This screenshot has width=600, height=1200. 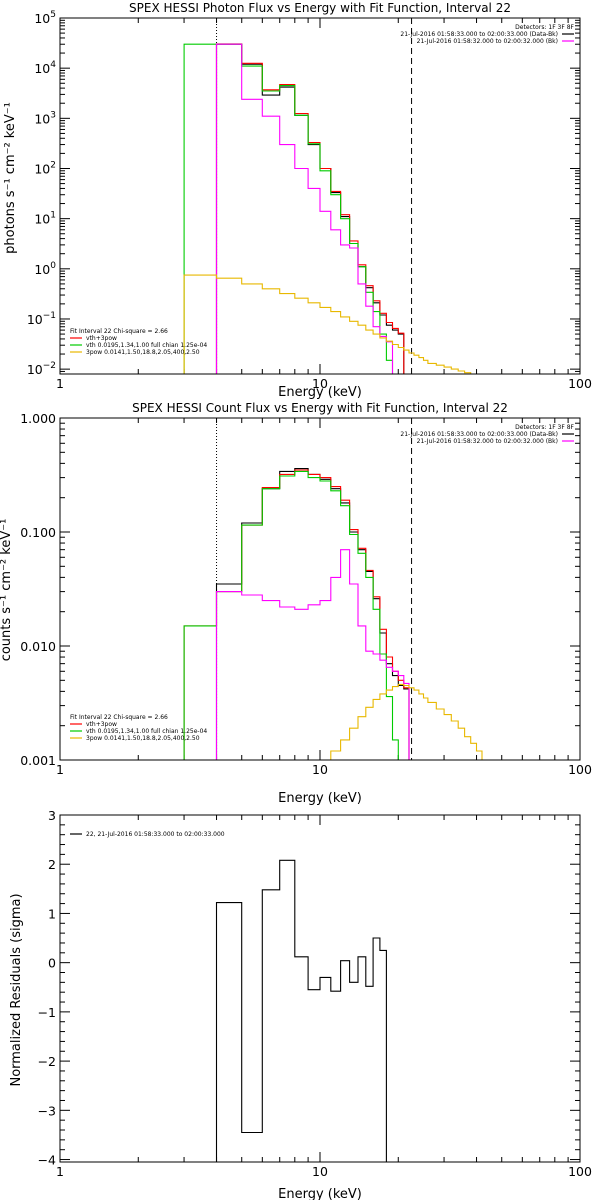 What do you see at coordinates (7, 590) in the screenshot?
I see `count-flux-panel-ylabel: counts s⁻¹ cm⁻² keV⁻¹` at bounding box center [7, 590].